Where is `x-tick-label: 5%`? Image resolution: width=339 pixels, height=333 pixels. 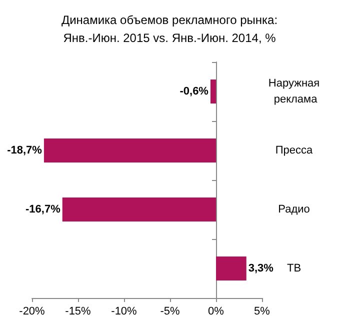
x-tick-label: 5% is located at coordinates (262, 312).